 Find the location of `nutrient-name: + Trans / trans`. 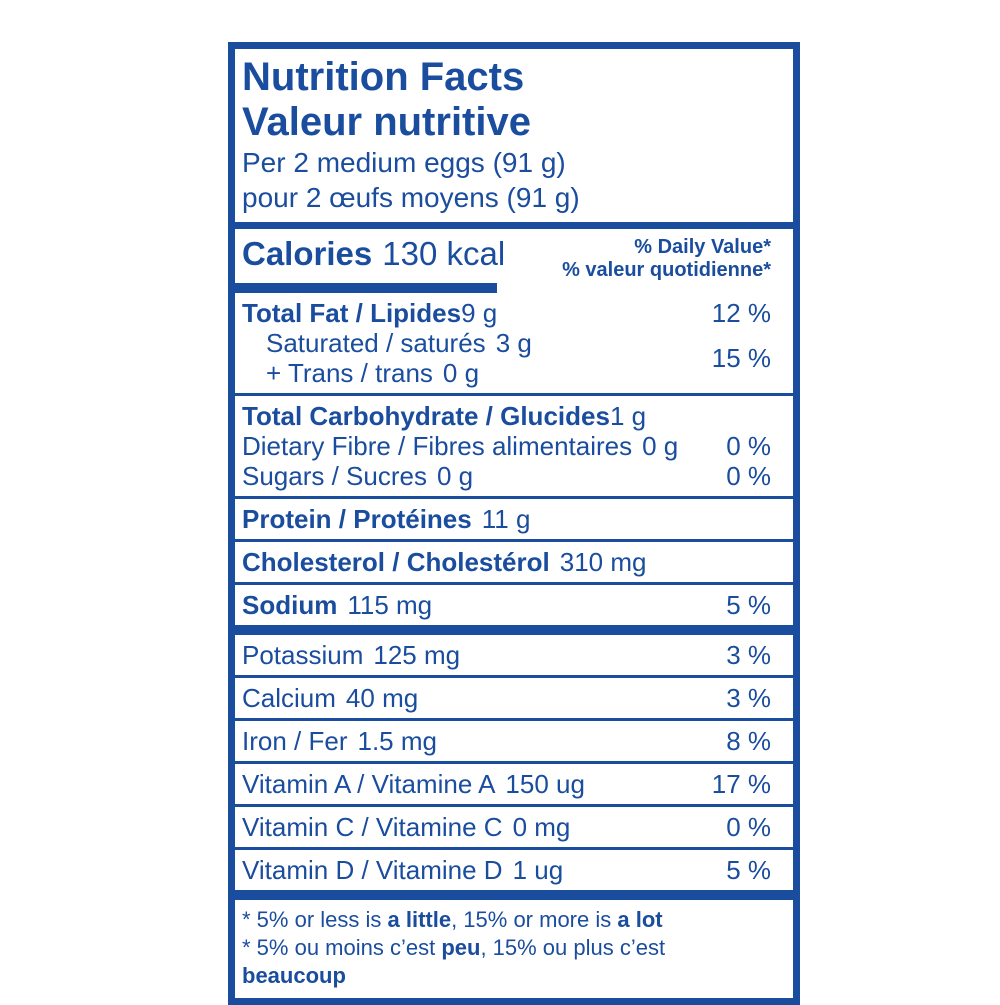

nutrient-name: + Trans / trans is located at coordinates (349, 373).